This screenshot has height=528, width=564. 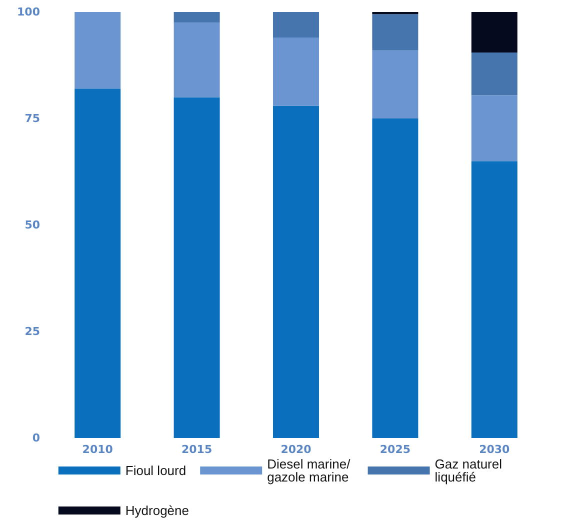 What do you see at coordinates (98, 449) in the screenshot?
I see `x-tick-label: 2010` at bounding box center [98, 449].